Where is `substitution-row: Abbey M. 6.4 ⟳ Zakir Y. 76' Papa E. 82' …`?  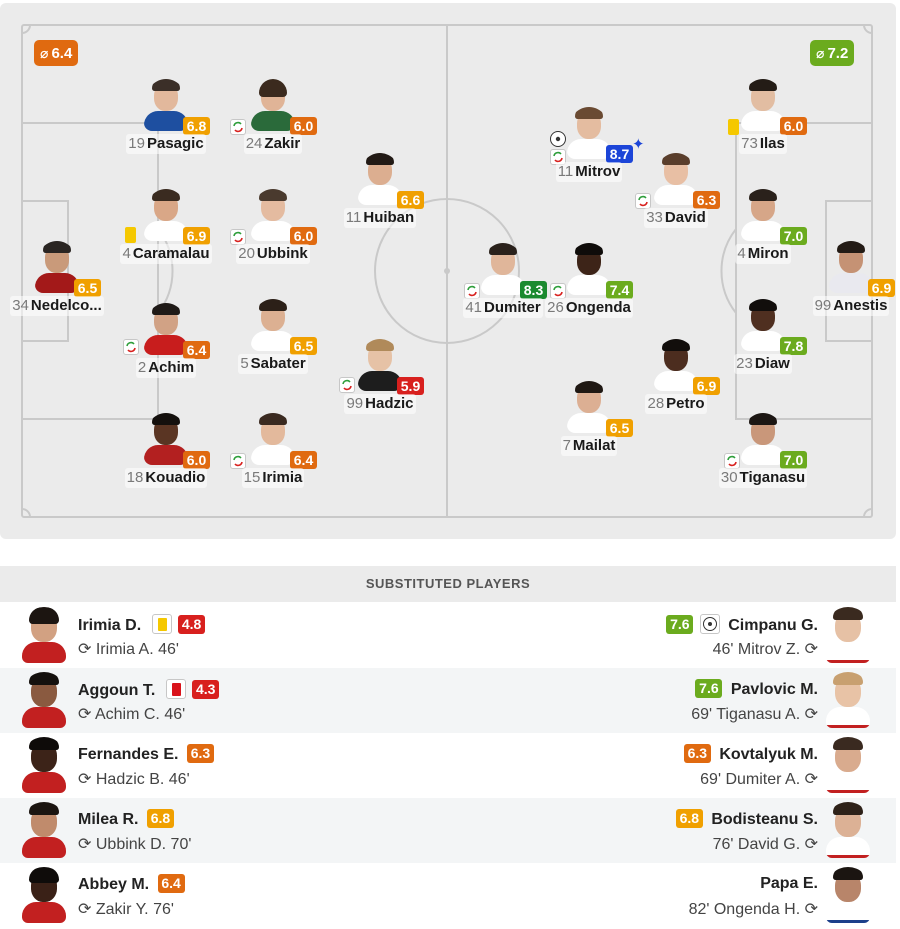 substitution-row: Abbey M. 6.4 ⟳ Zakir Y. 76' Papa E. 82' … is located at coordinates (448, 895).